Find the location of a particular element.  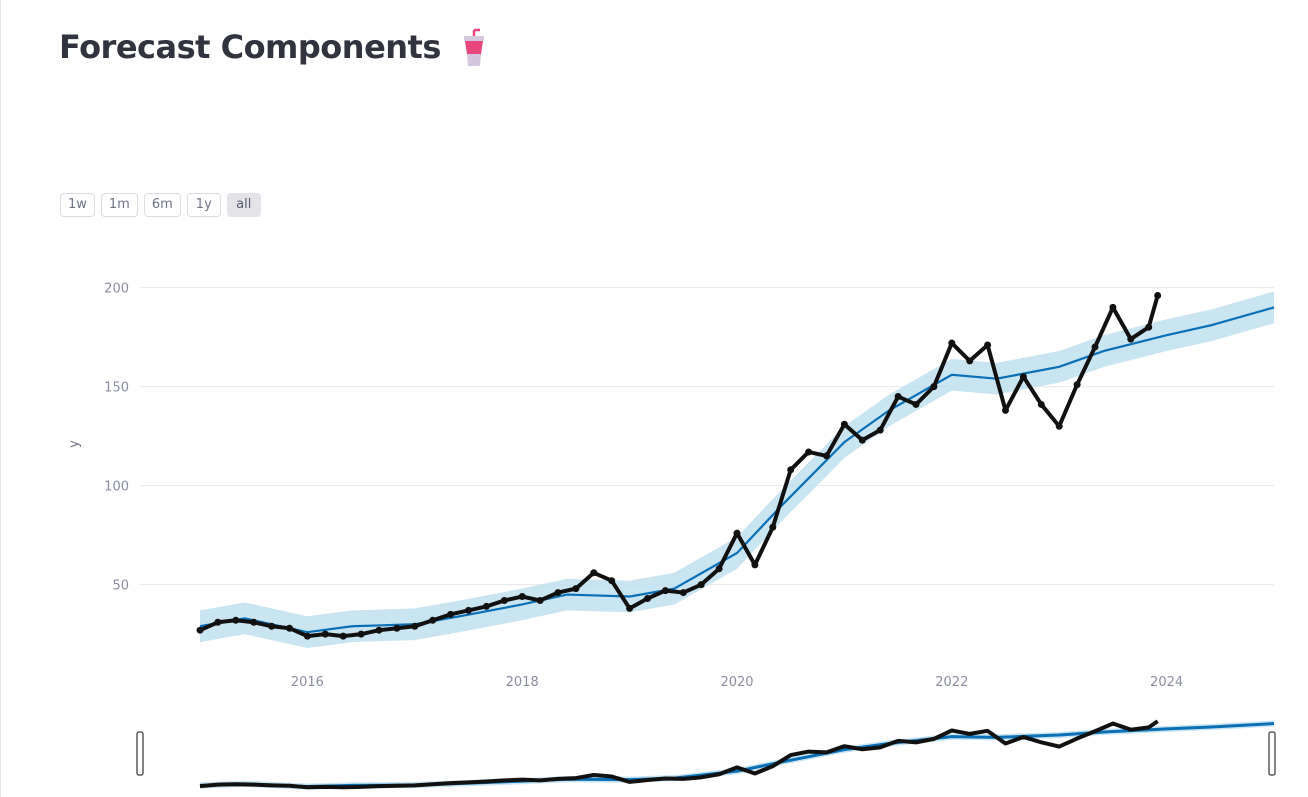

y-axis-label: y is located at coordinates (74, 444).